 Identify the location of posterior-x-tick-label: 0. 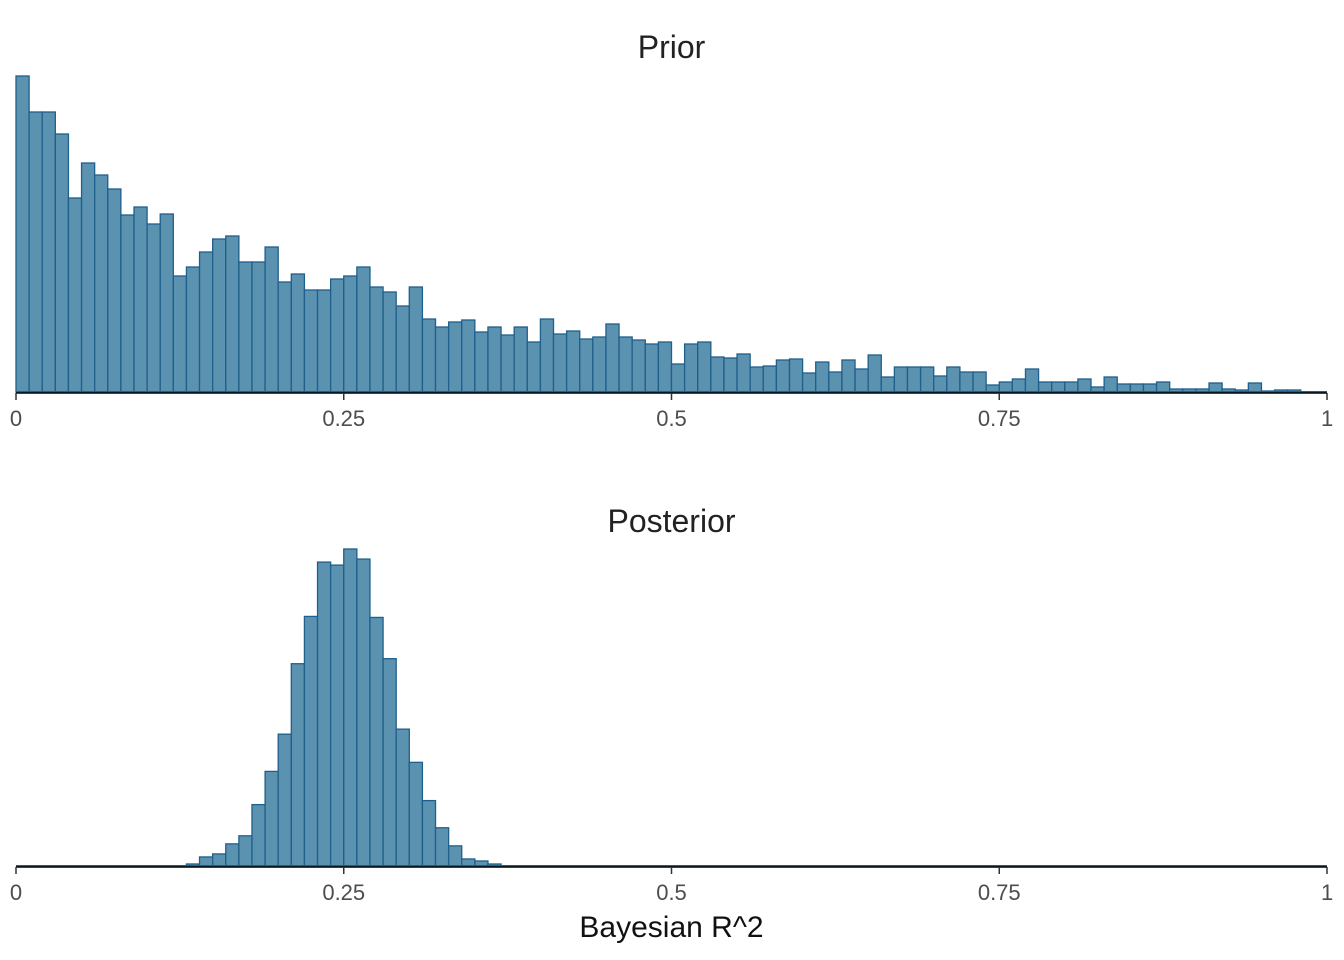
(16, 892).